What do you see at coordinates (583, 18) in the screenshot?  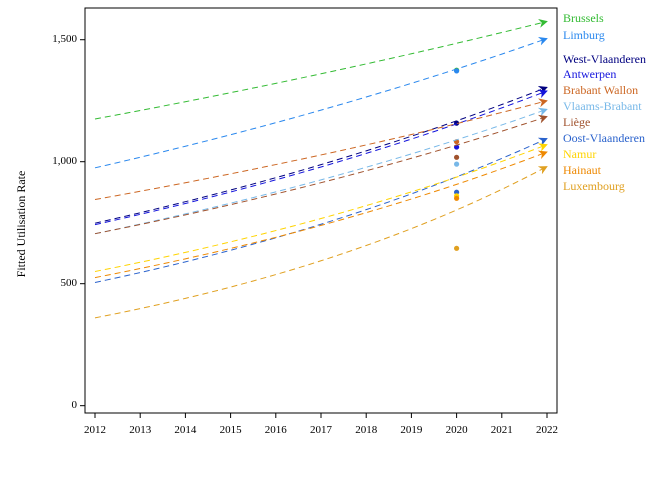 I see `legend-label-brussels: Brussels` at bounding box center [583, 18].